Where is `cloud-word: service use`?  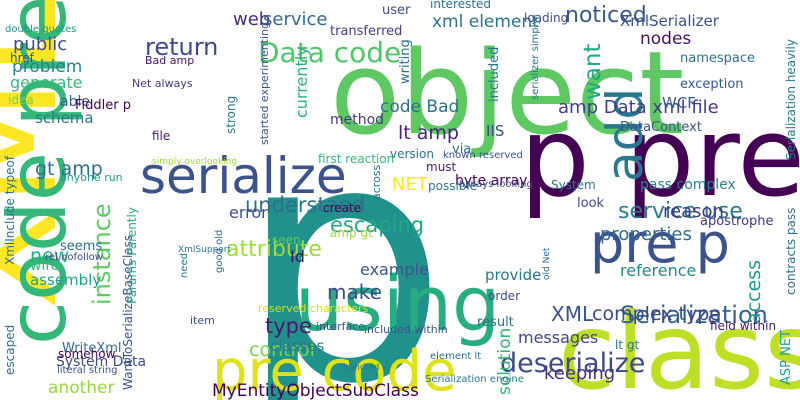 cloud-word: service use is located at coordinates (680, 211).